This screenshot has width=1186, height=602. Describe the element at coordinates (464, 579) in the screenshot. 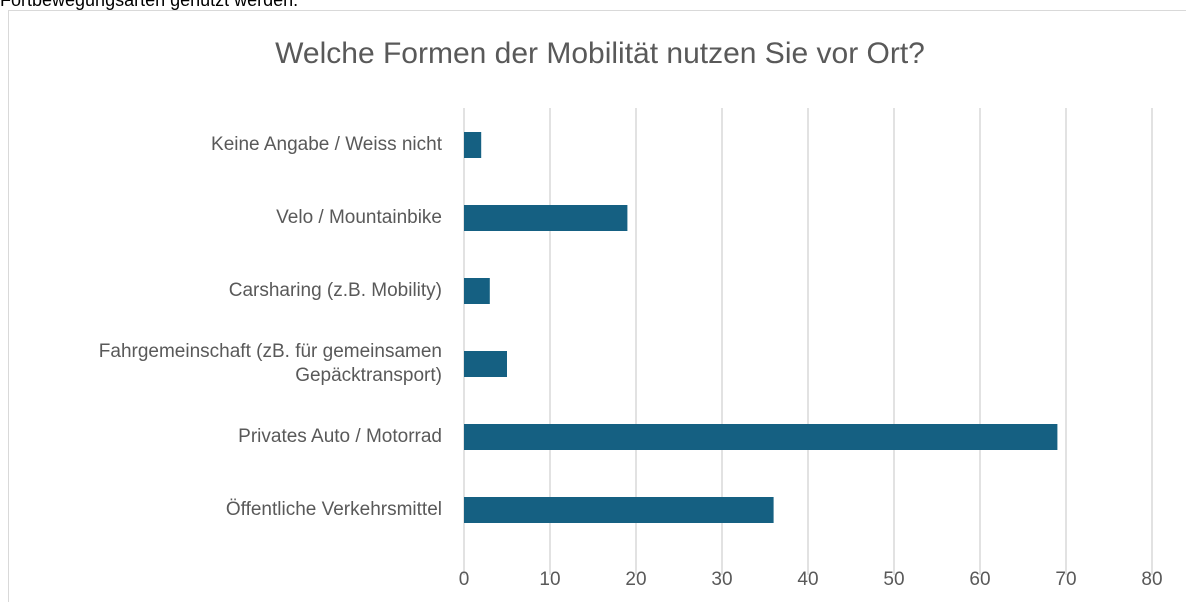

I see `x-tick-label: 0` at that location.